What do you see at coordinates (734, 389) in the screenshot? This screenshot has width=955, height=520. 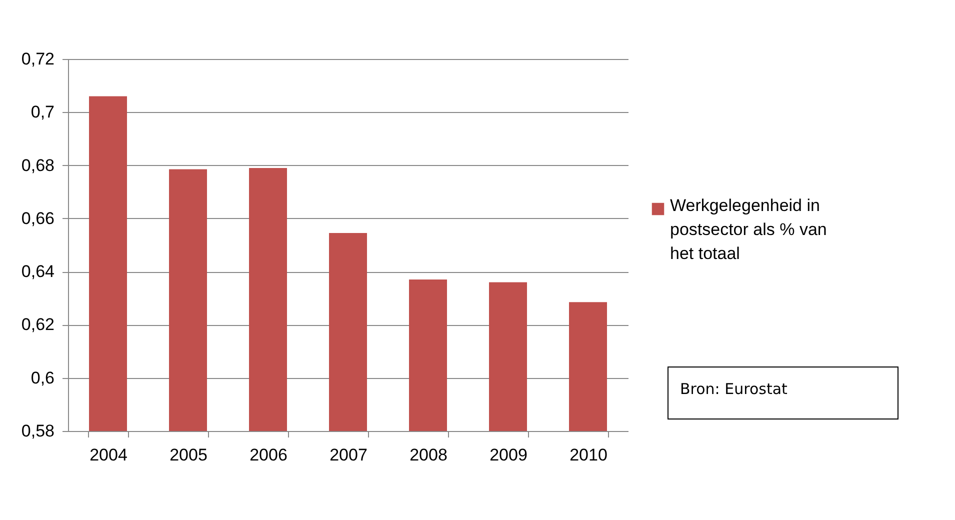 I see `text: Bron: Eurostat` at bounding box center [734, 389].